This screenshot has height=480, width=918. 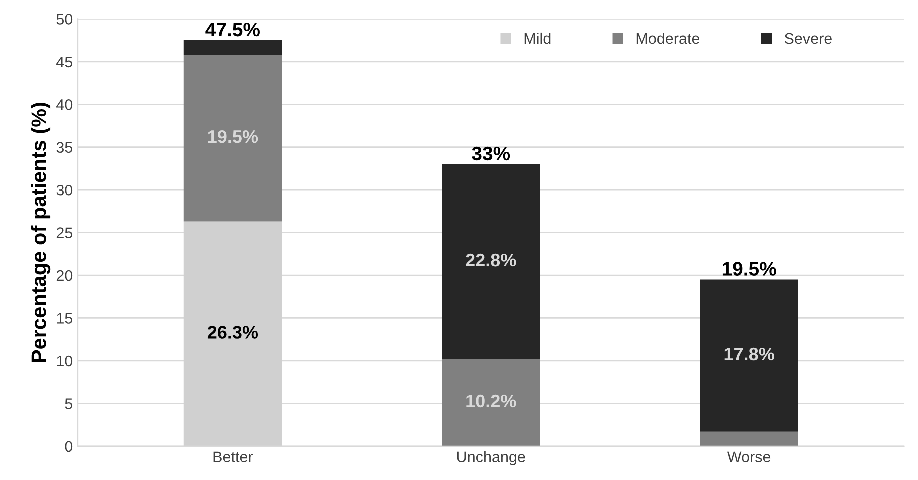 What do you see at coordinates (668, 38) in the screenshot?
I see `legend-label: Moderate` at bounding box center [668, 38].